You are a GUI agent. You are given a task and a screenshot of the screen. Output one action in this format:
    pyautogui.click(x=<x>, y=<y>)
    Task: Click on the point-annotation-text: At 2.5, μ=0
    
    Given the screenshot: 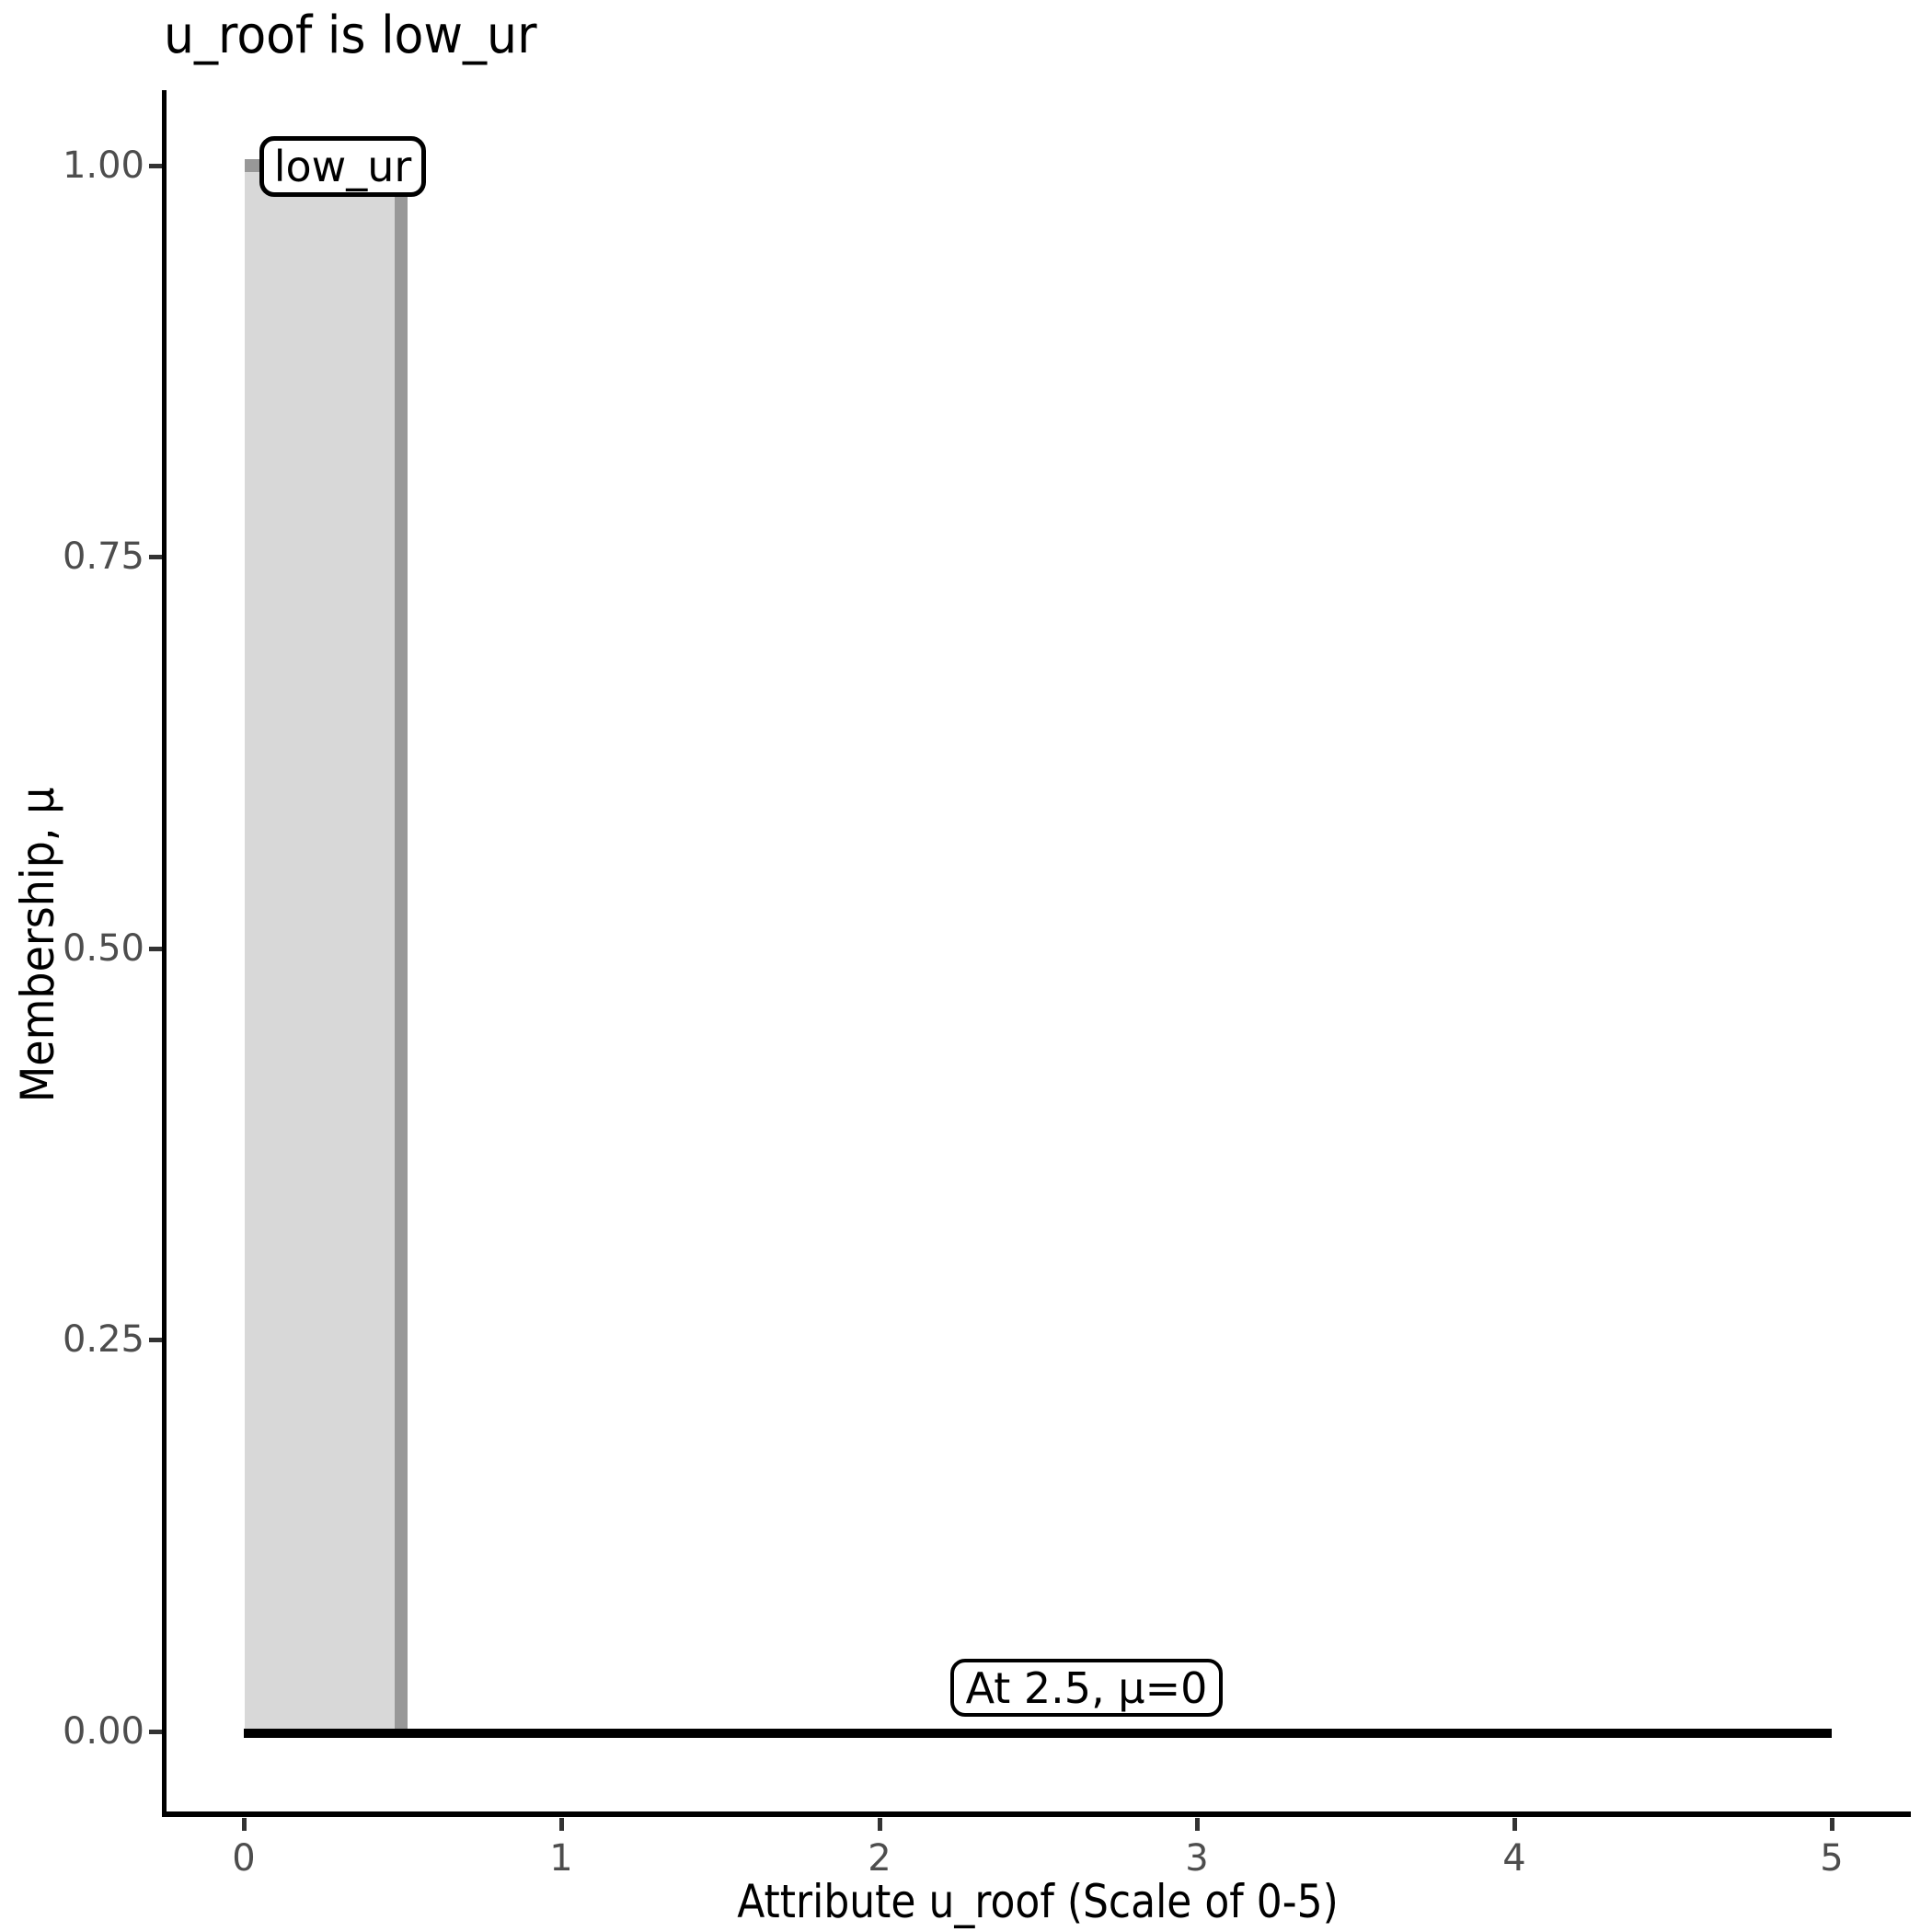 What is the action you would take?
    pyautogui.click(x=1086, y=1687)
    